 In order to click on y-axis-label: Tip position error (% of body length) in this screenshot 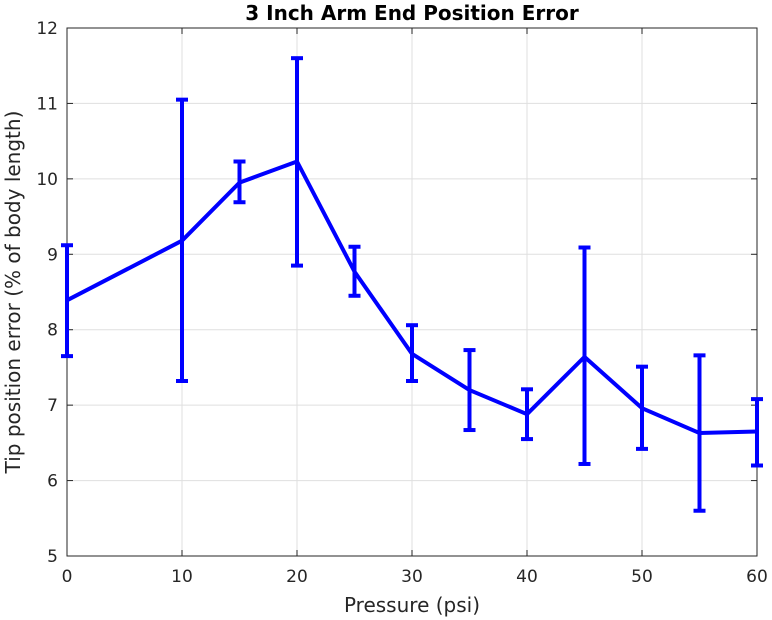, I will do `click(13, 293)`.